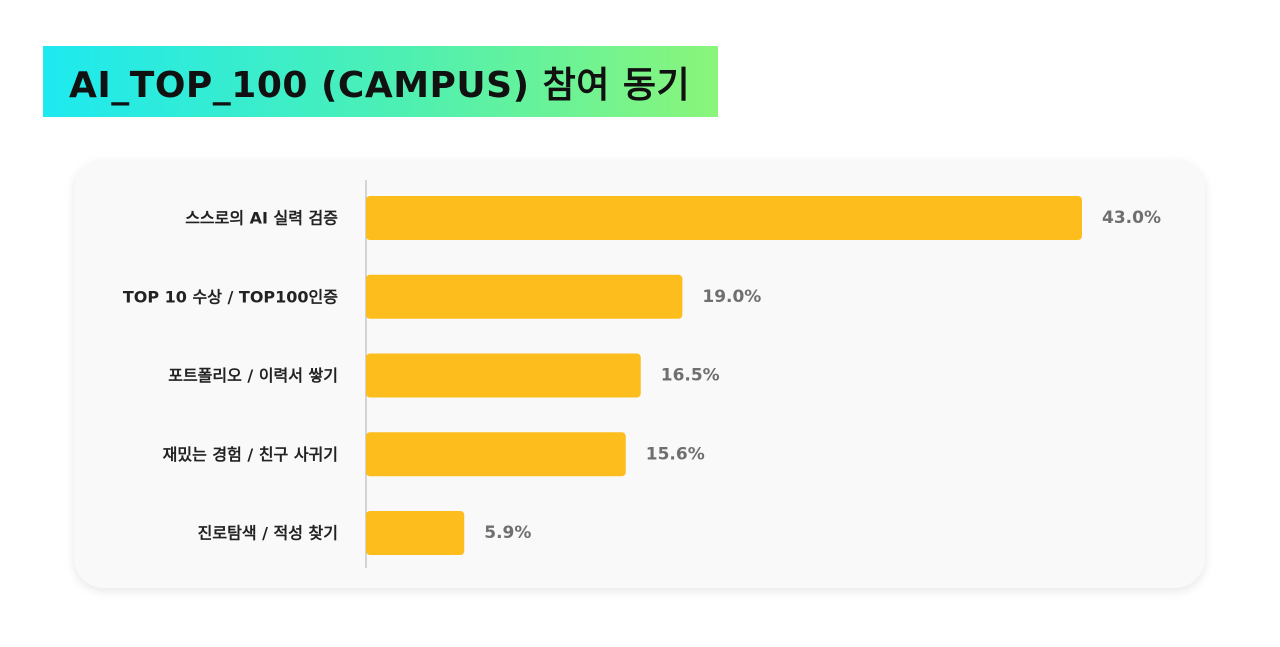 This screenshot has width=1280, height=647. Describe the element at coordinates (261, 218) in the screenshot. I see `category-label: 스스로의 AI 실력 검증` at that location.